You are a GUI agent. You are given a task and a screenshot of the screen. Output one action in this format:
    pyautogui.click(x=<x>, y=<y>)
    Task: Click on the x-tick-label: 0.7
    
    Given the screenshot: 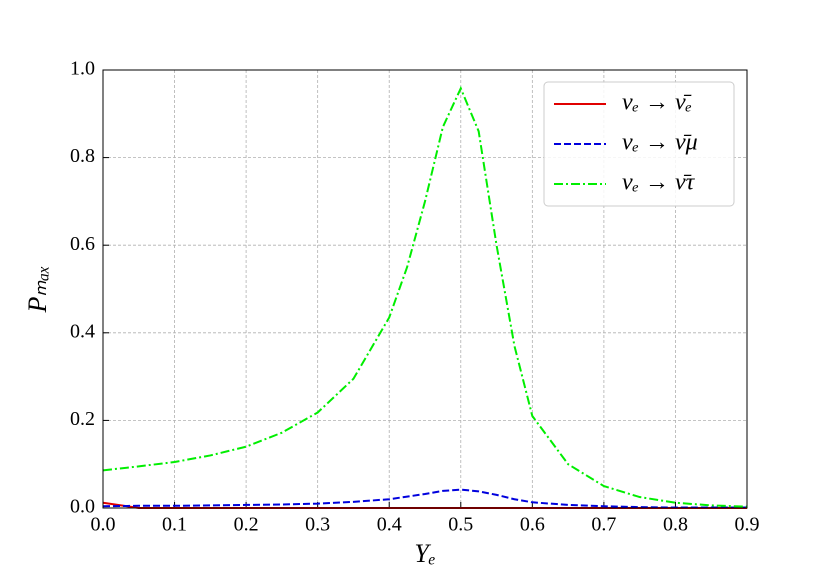 What is the action you would take?
    pyautogui.click(x=603, y=525)
    